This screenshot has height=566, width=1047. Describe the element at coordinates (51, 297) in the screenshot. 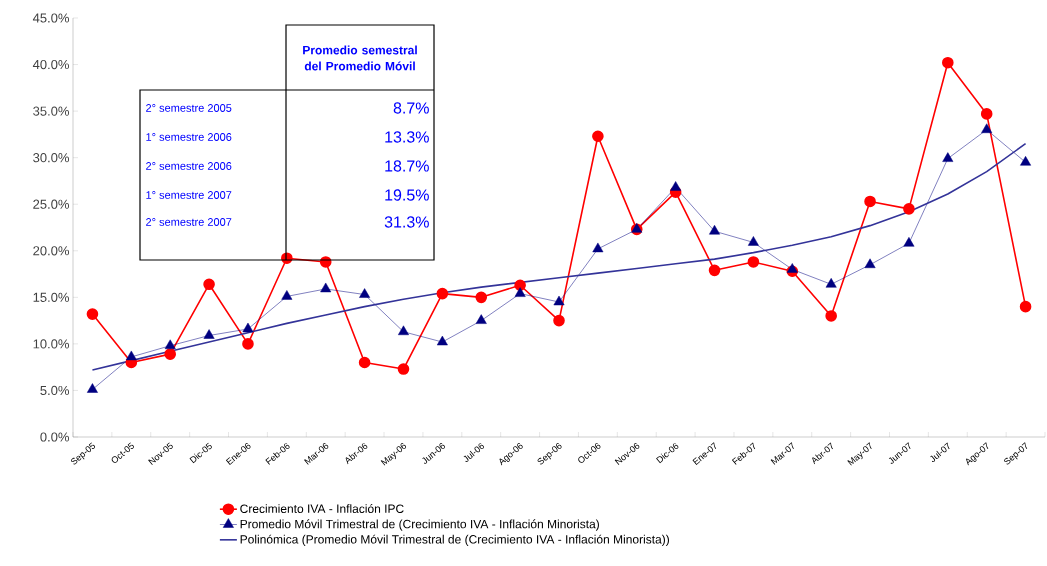

I see `y-tick-label: 15.0%` at that location.